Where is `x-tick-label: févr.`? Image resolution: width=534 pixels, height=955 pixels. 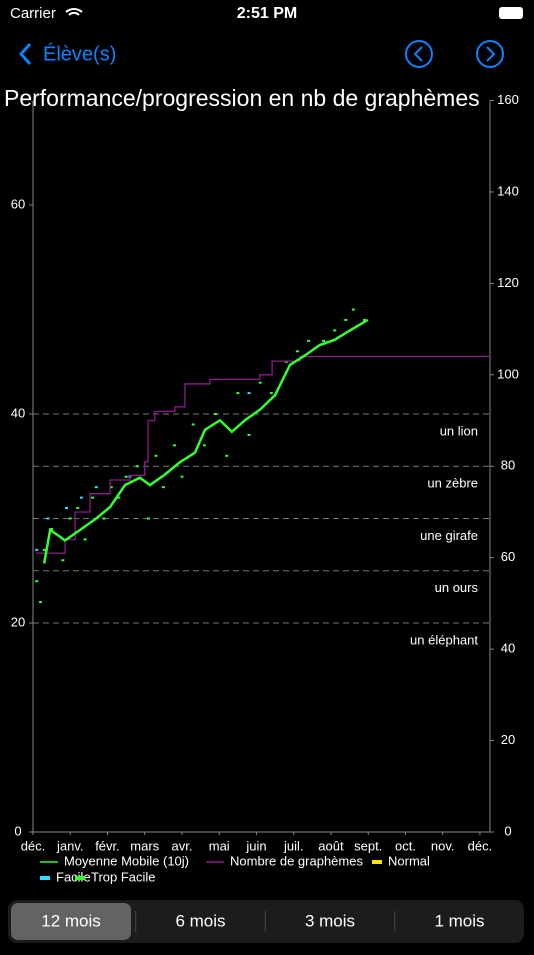 x-tick-label: févr. is located at coordinates (107, 845).